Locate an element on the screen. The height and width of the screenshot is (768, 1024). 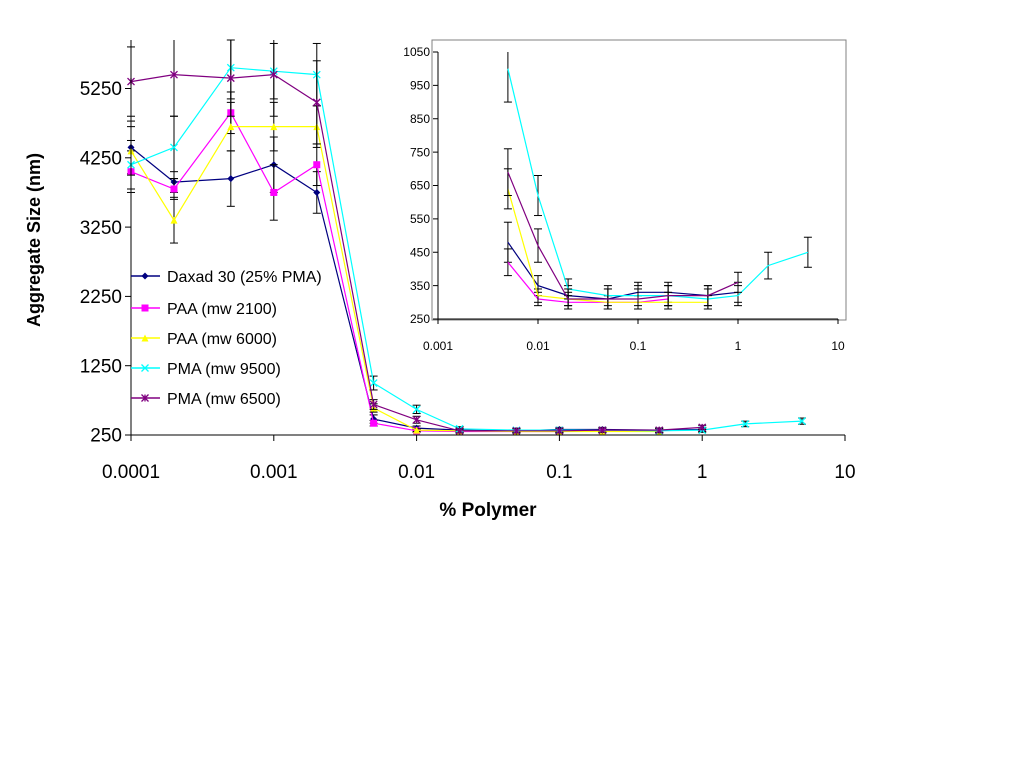
inset-series-layer is located at coordinates (657, 181).